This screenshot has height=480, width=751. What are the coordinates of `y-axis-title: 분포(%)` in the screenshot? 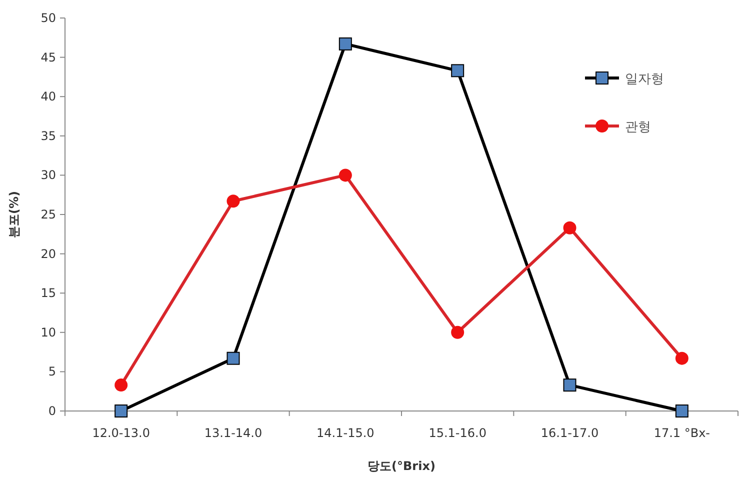 It's located at (14, 214).